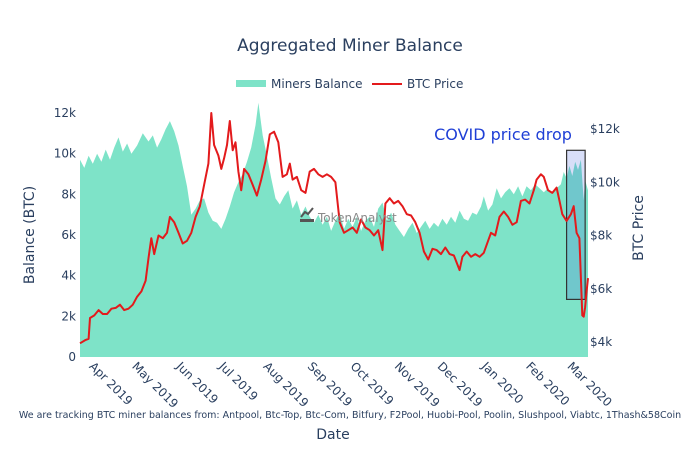 The width and height of the screenshot is (700, 450). What do you see at coordinates (503, 134) in the screenshot?
I see `covid-annotation: COVID price drop` at bounding box center [503, 134].